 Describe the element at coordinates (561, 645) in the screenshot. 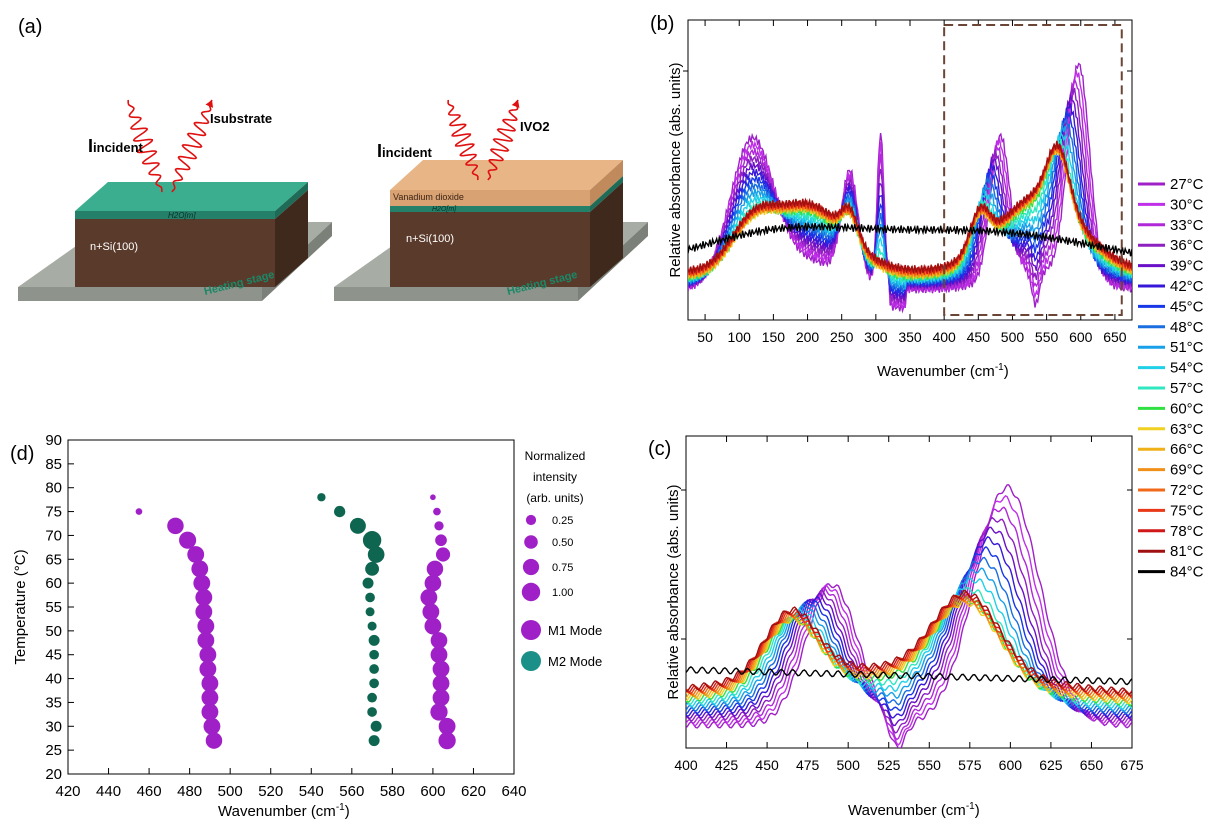

I see `mode-legend: M1 Mode M2 Mode` at that location.